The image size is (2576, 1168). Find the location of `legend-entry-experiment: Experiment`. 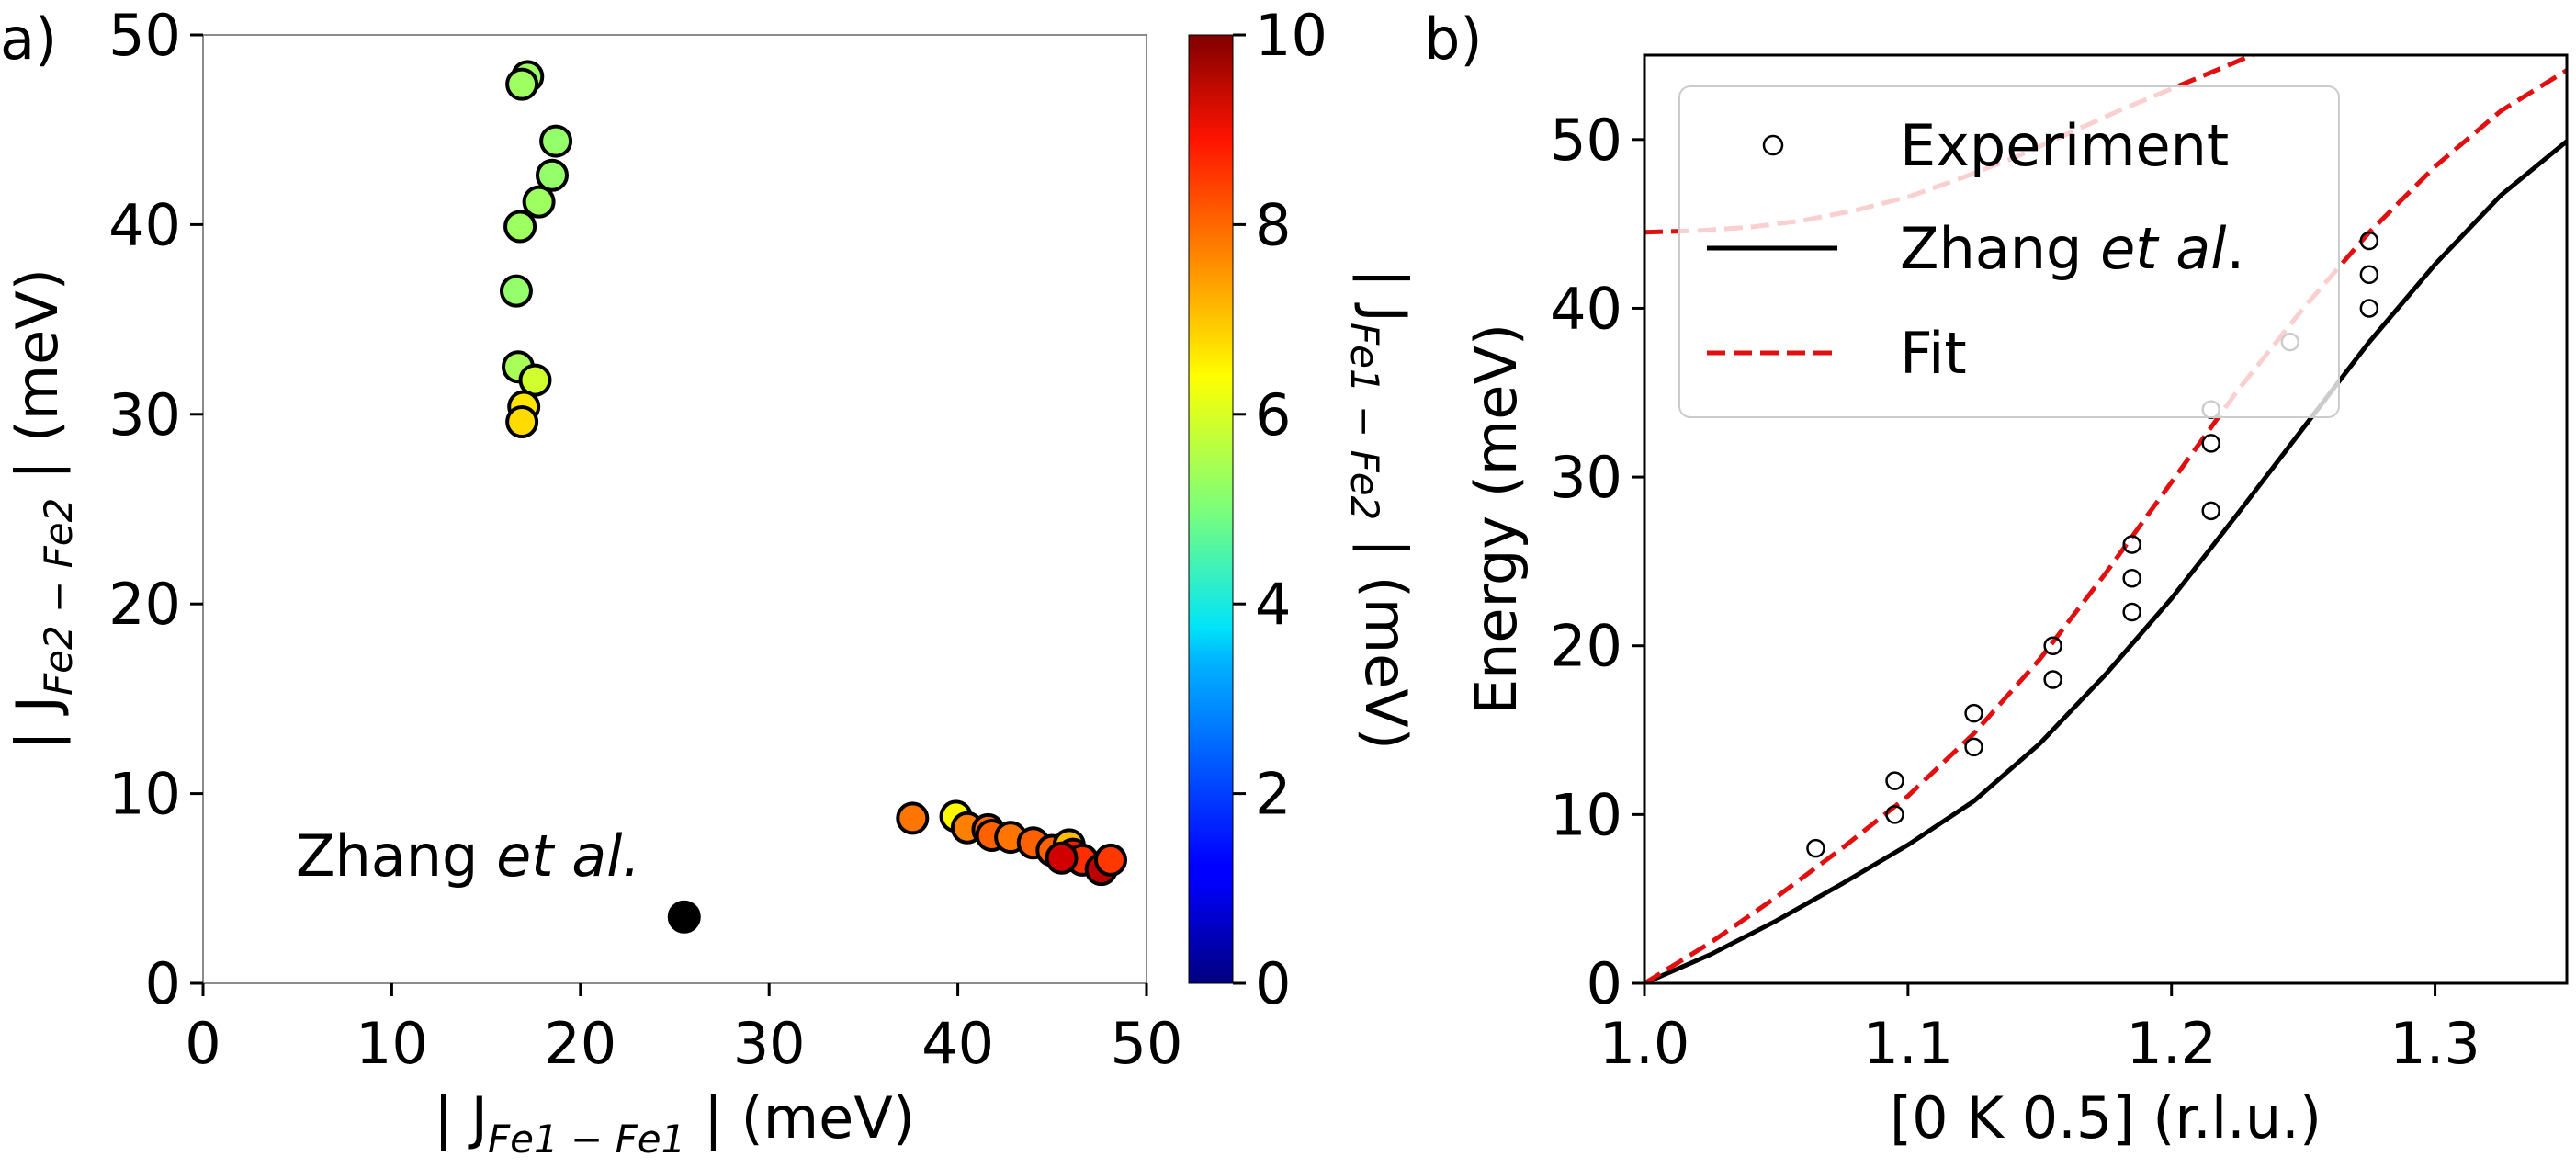

legend-entry-experiment: Experiment is located at coordinates (1995, 145).